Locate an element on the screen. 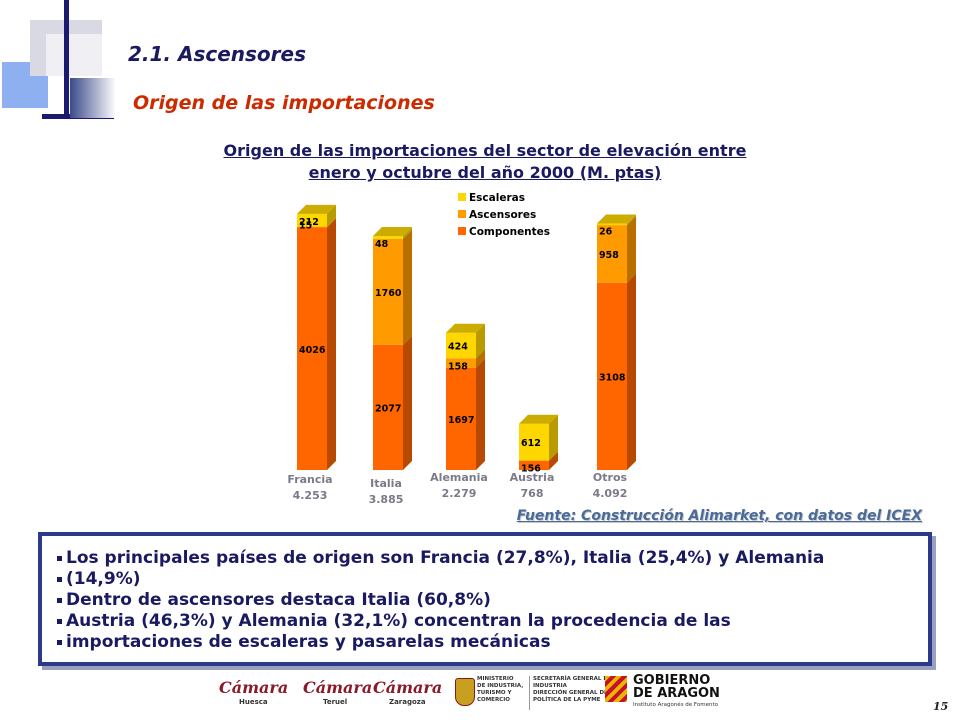 This screenshot has width=960, height=720. legend-label: Ascensores is located at coordinates (502, 215).